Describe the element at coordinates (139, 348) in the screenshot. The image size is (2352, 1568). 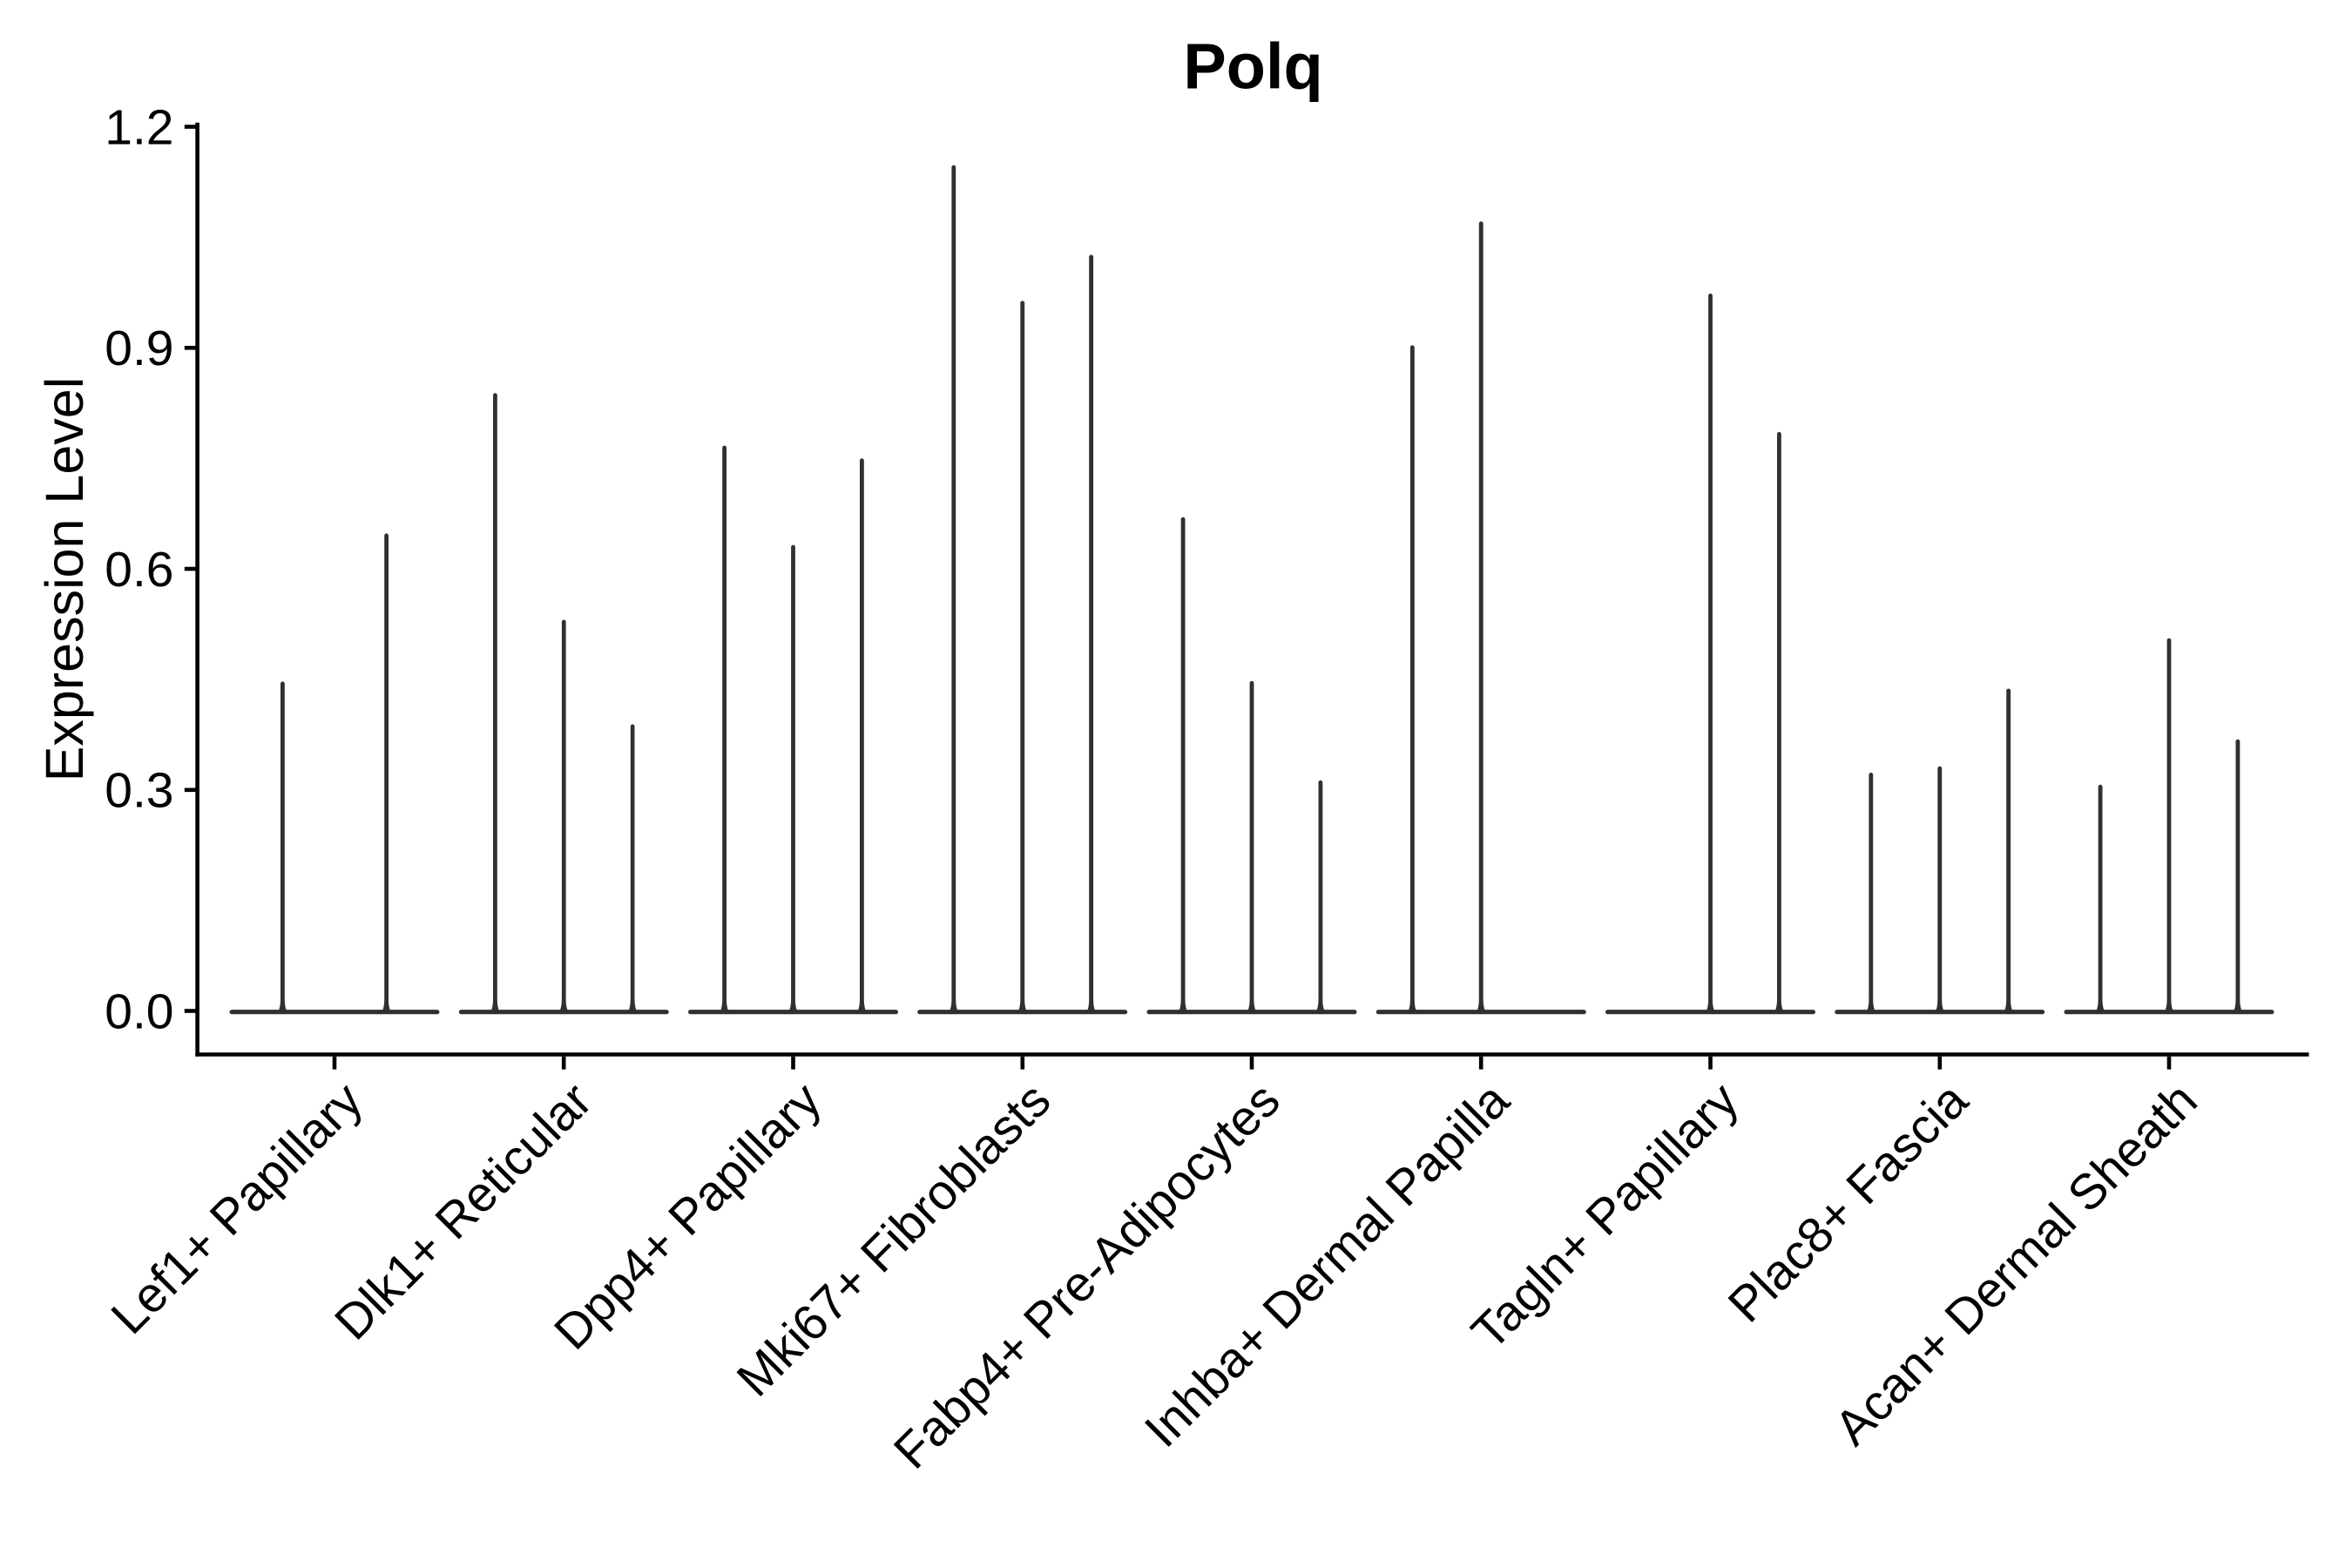
I see `svg-text: 0.9` at that location.